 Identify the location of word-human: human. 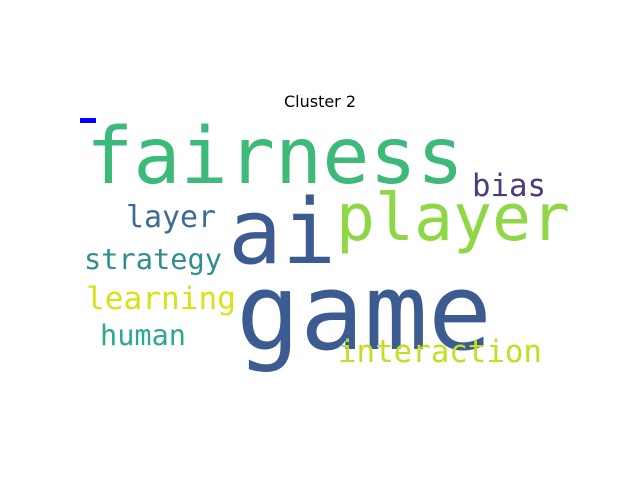
(143, 334).